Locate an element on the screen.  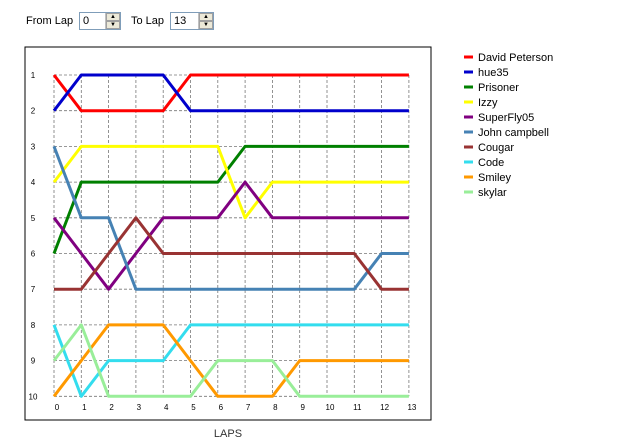
legend-label: Izzy is located at coordinates (488, 103).